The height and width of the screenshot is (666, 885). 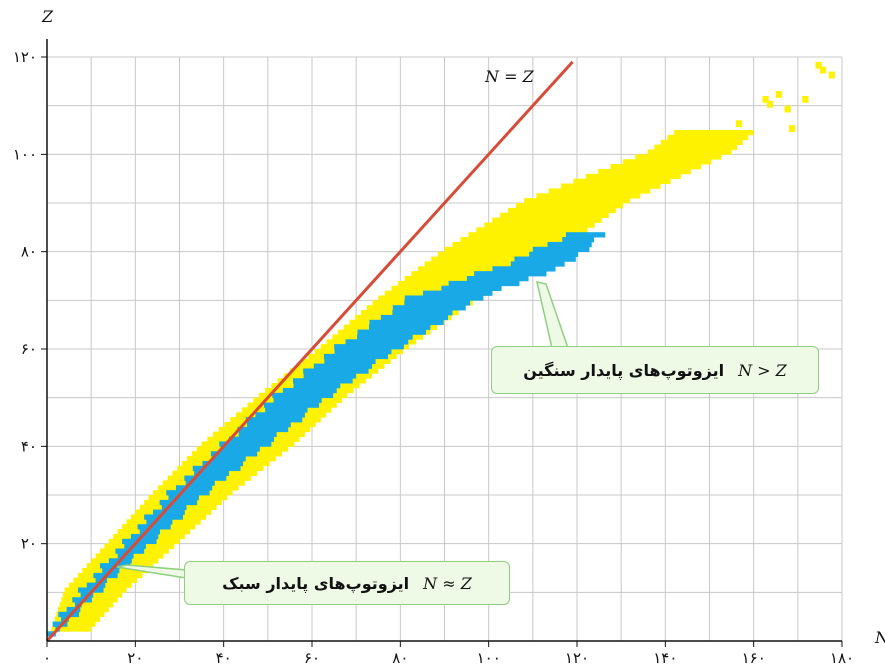 What do you see at coordinates (624, 370) in the screenshot?
I see `heavy-isotopes-label: ایزوتوپ‌های پایدار سنگین` at bounding box center [624, 370].